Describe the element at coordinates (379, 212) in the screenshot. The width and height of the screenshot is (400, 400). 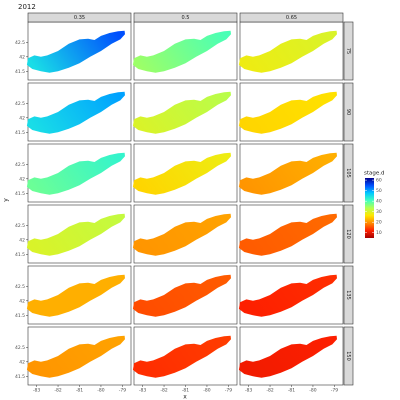
I see `colorbar-tick-label: 30` at that location.